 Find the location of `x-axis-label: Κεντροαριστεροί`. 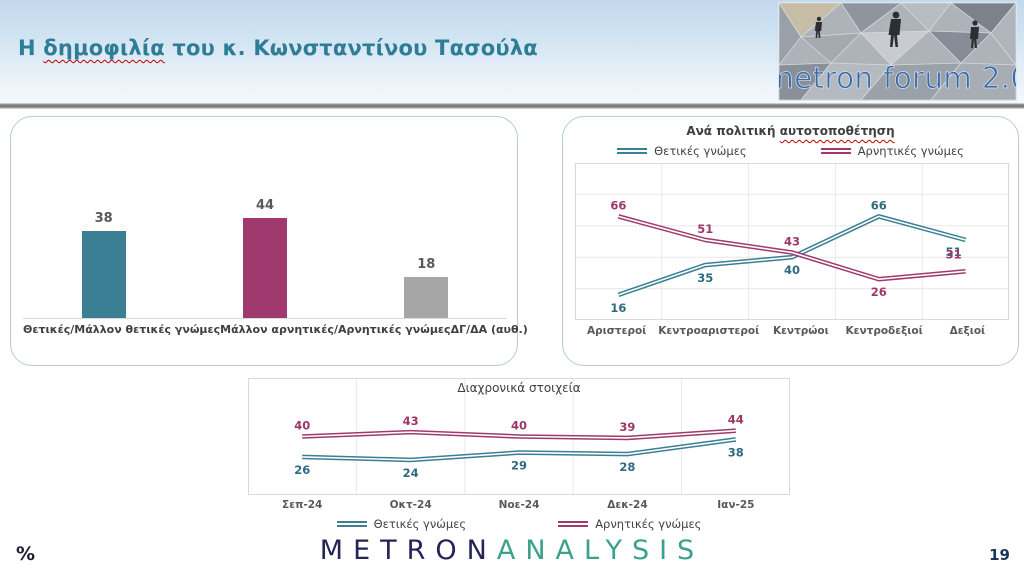

x-axis-label: Κεντροαριστεροί is located at coordinates (709, 331).